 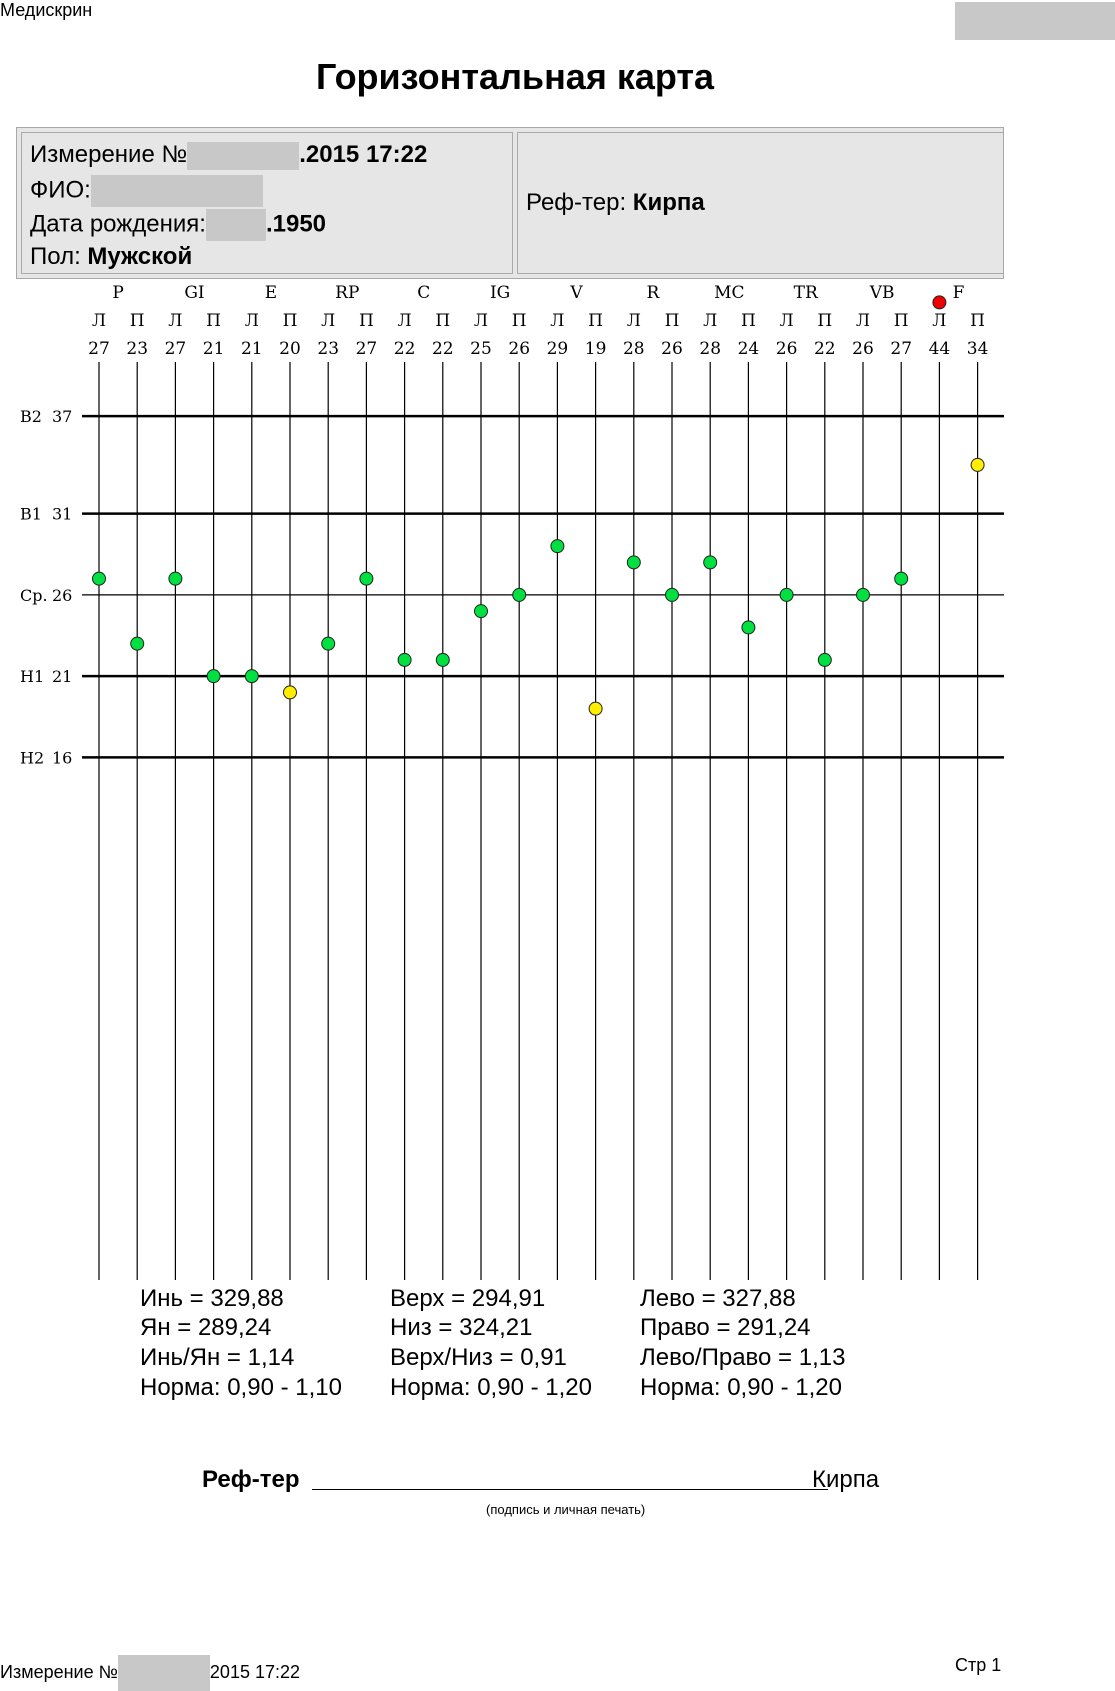 What do you see at coordinates (206, 1327) in the screenshot?
I see `stat-yang: Ян = 289,24` at bounding box center [206, 1327].